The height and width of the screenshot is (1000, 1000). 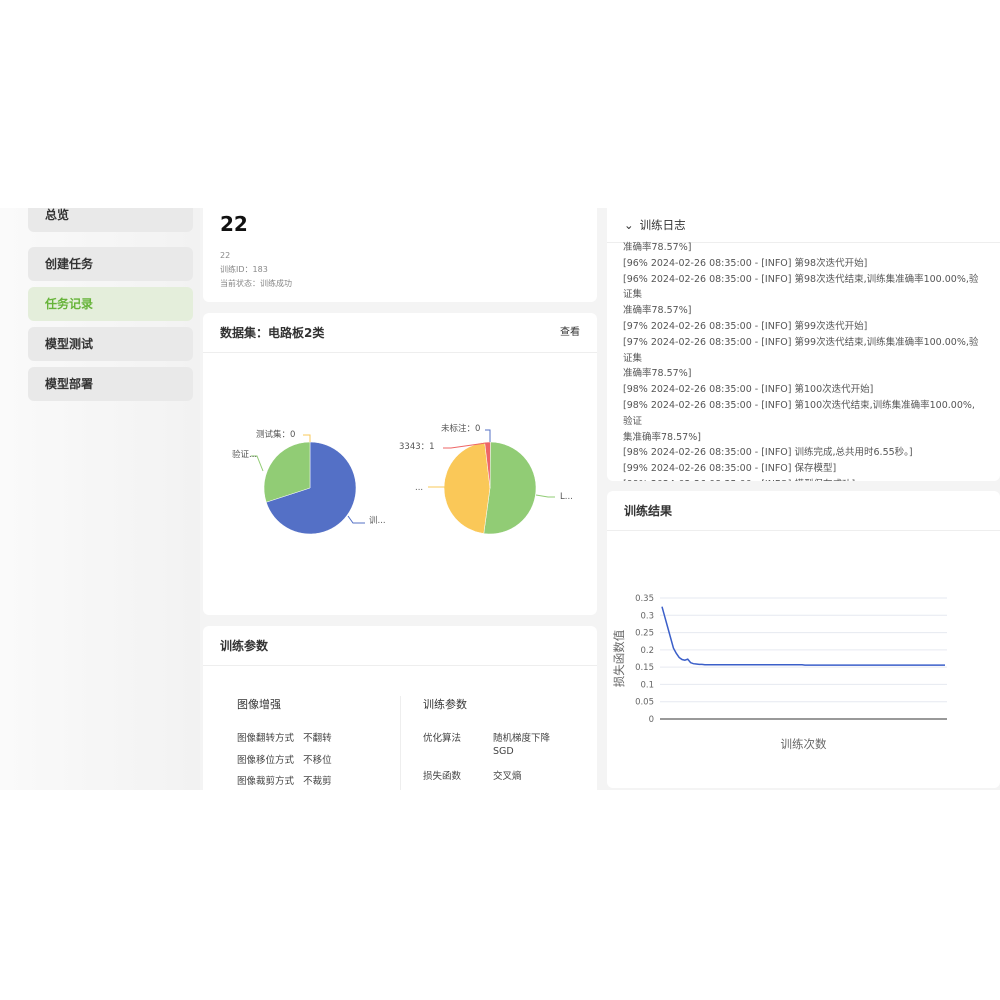 I want to click on y-axis-label: 损失函数值, so click(x=619, y=658).